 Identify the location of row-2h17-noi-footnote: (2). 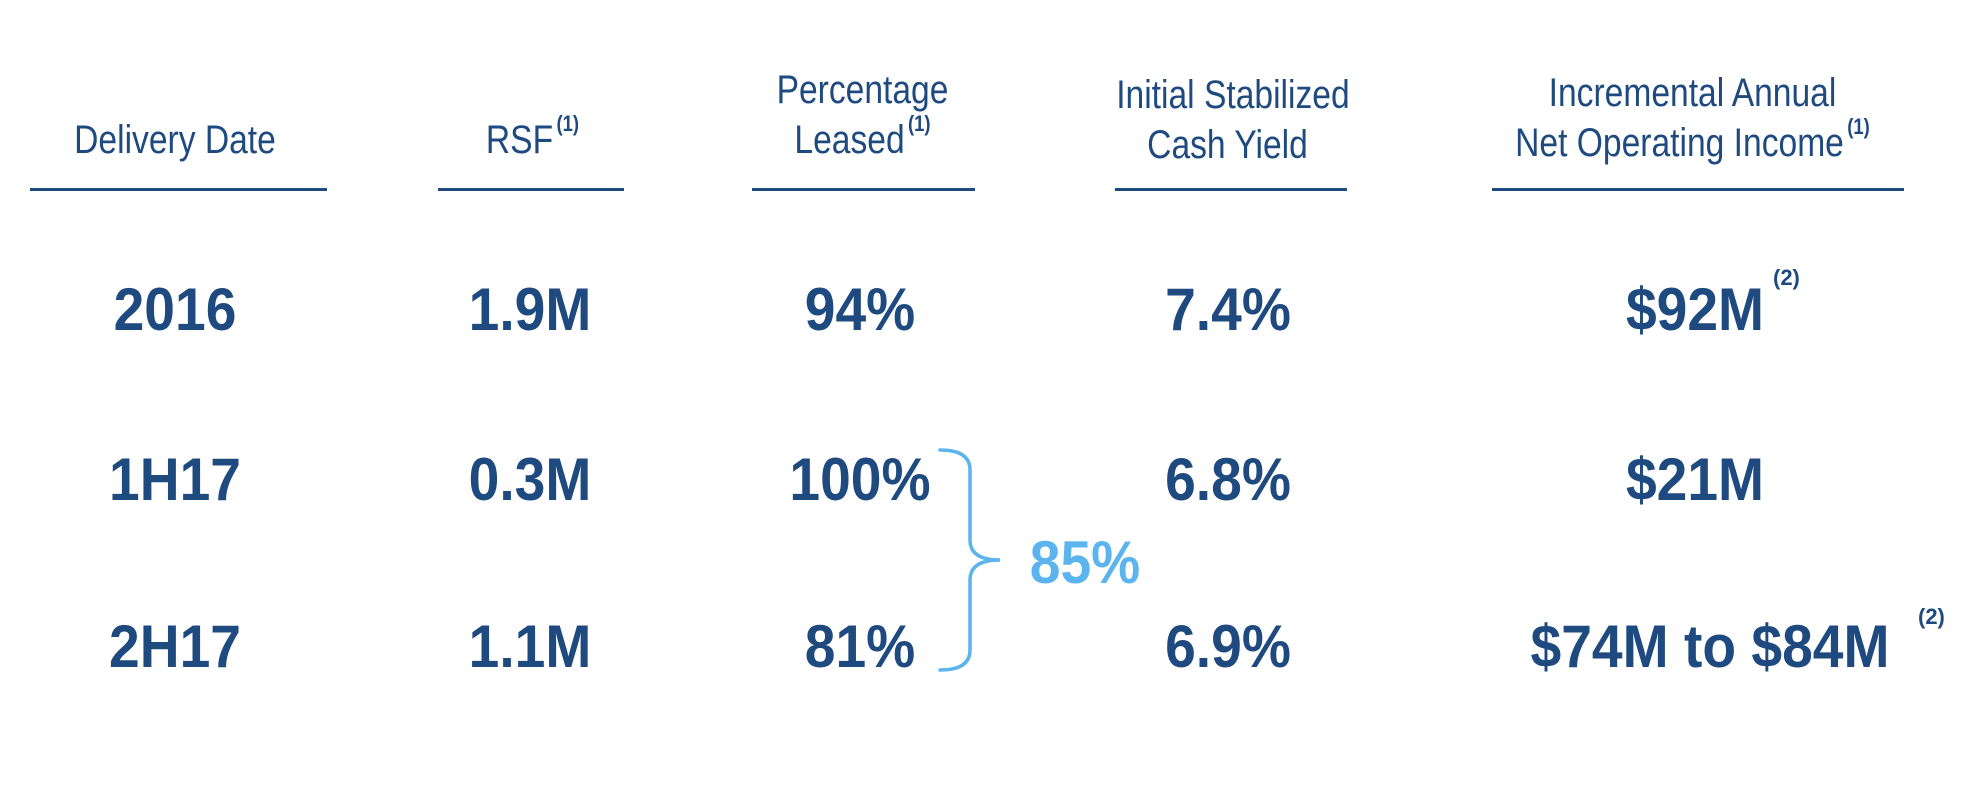
(1931, 616).